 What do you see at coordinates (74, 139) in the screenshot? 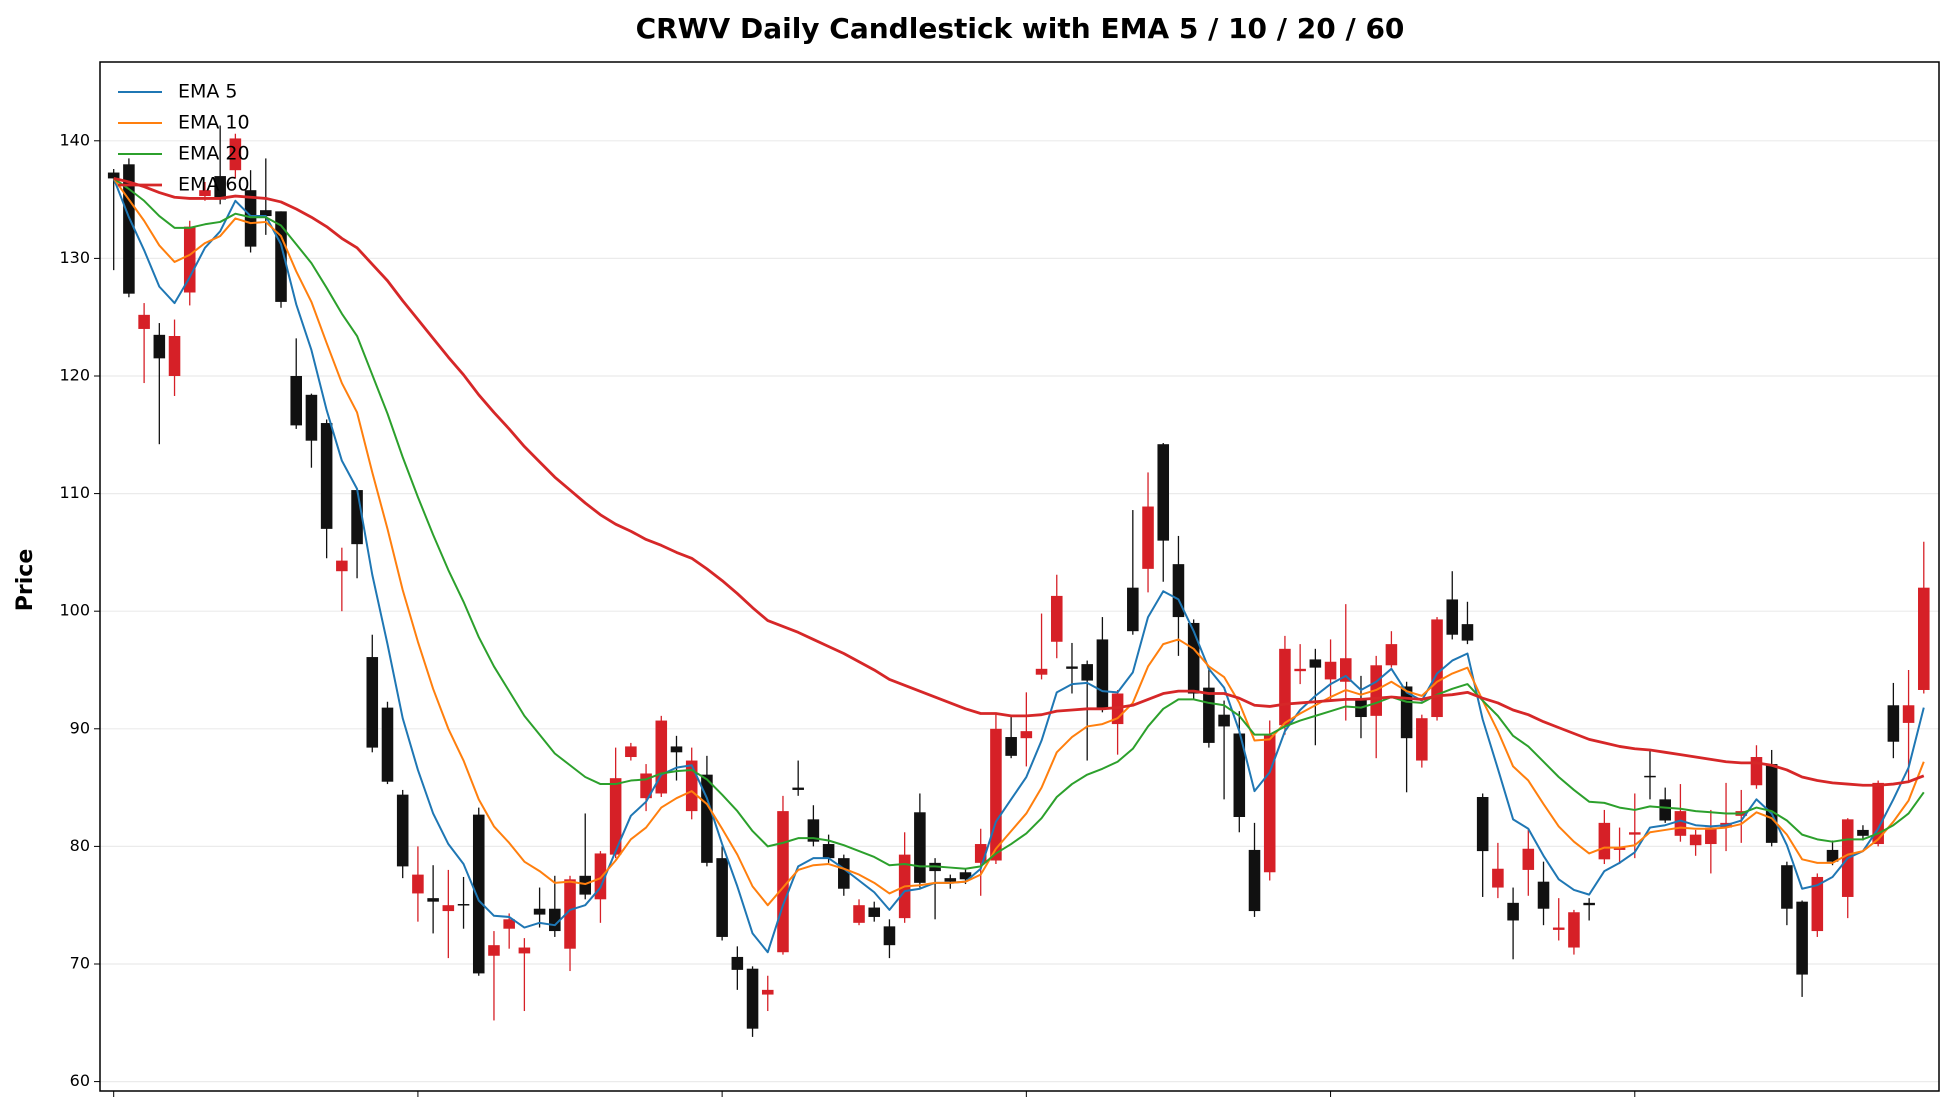
I see `y-tick-label: 140` at bounding box center [74, 139].